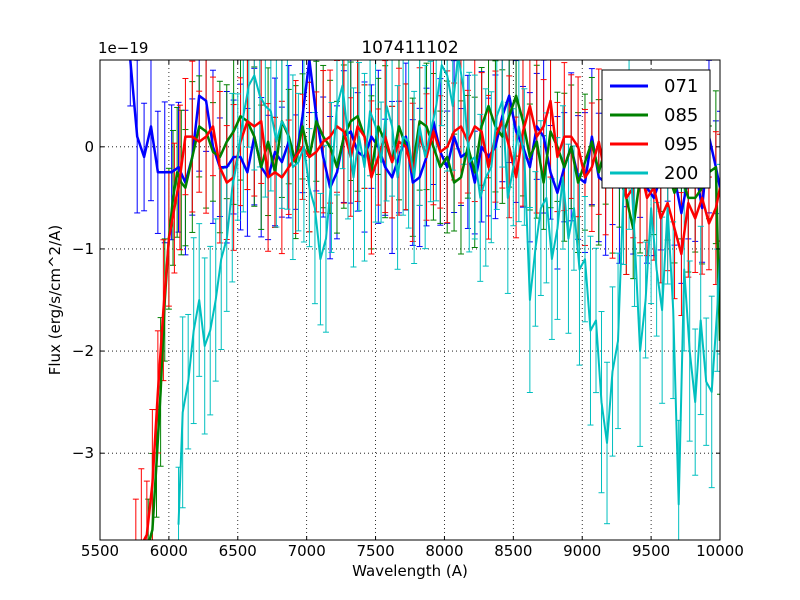 The image size is (800, 600). What do you see at coordinates (681, 173) in the screenshot?
I see `legend-label-200: 200` at bounding box center [681, 173].